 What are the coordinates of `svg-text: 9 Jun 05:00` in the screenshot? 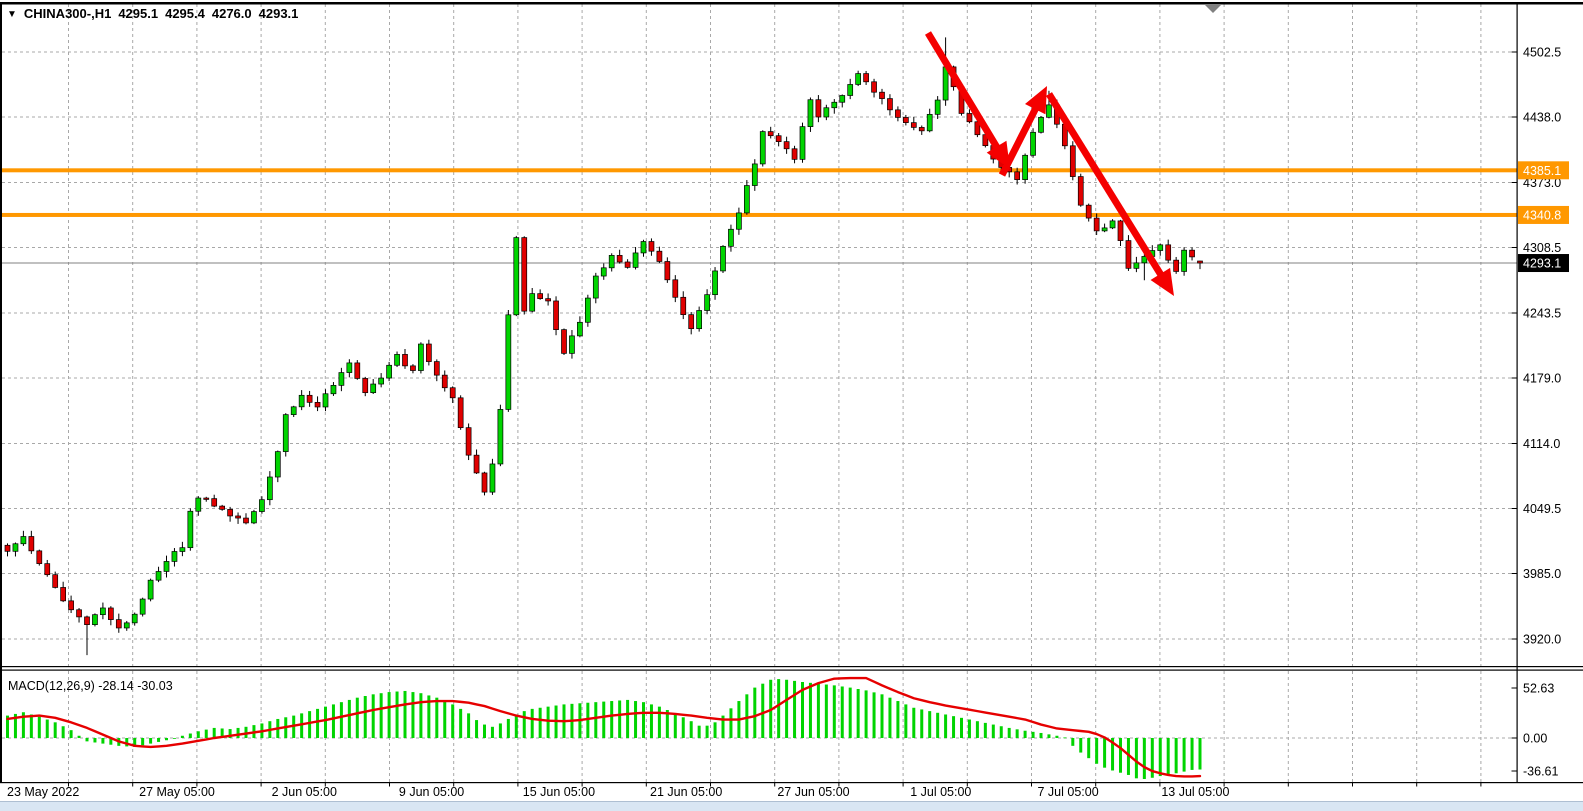 It's located at (431, 792).